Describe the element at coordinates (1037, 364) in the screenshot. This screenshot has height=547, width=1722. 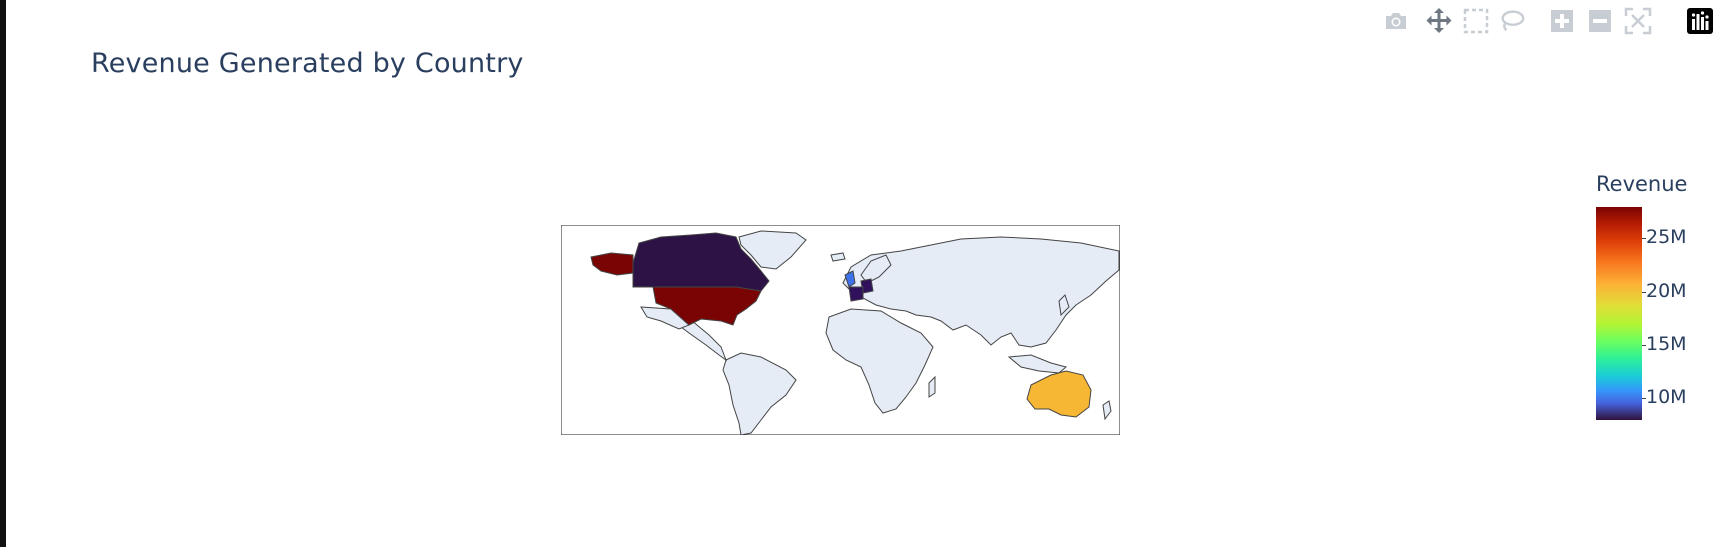
I see `southeast-asia-islands-shape` at that location.